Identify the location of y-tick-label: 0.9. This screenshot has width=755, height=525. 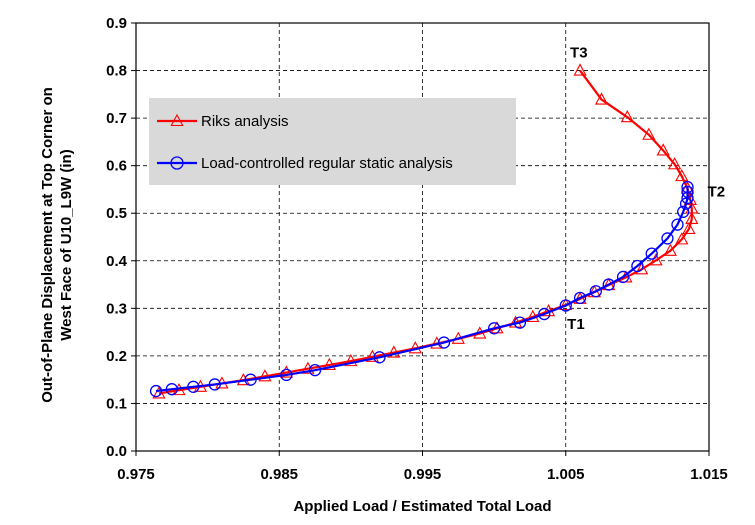
(116, 23).